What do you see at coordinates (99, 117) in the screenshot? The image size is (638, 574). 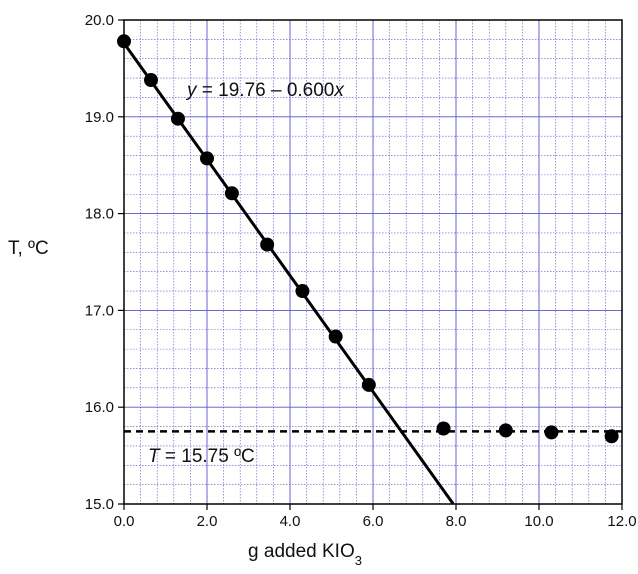 I see `y-tick-label: 19.0` at bounding box center [99, 117].